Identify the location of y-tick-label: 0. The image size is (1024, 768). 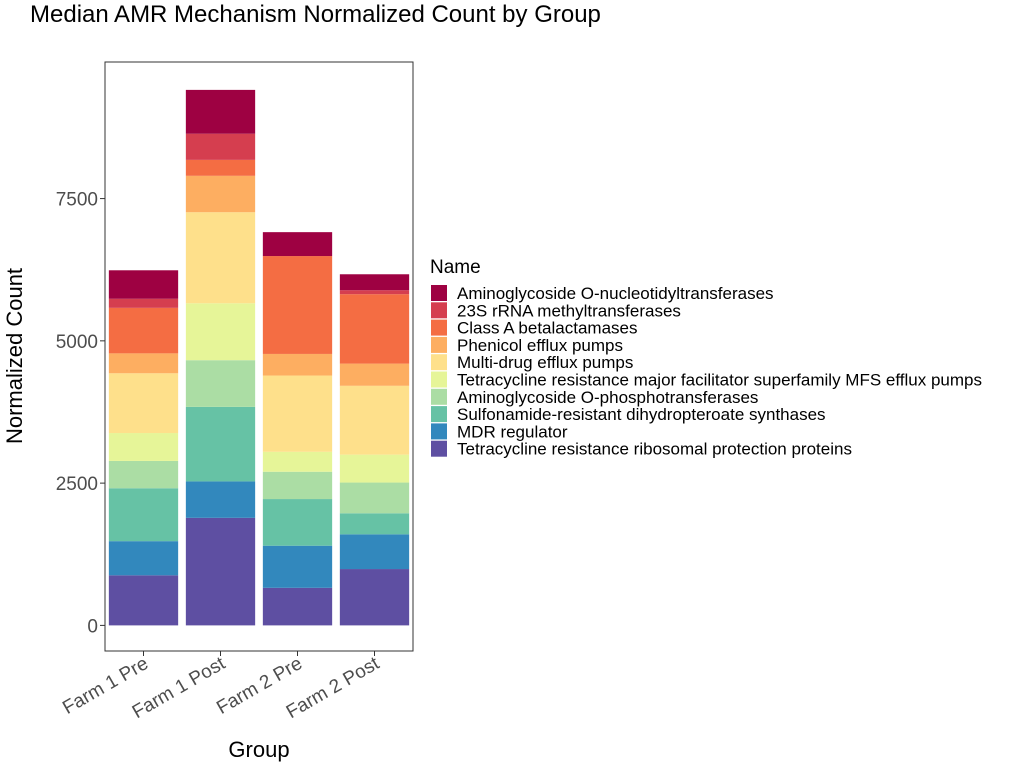
(92, 626).